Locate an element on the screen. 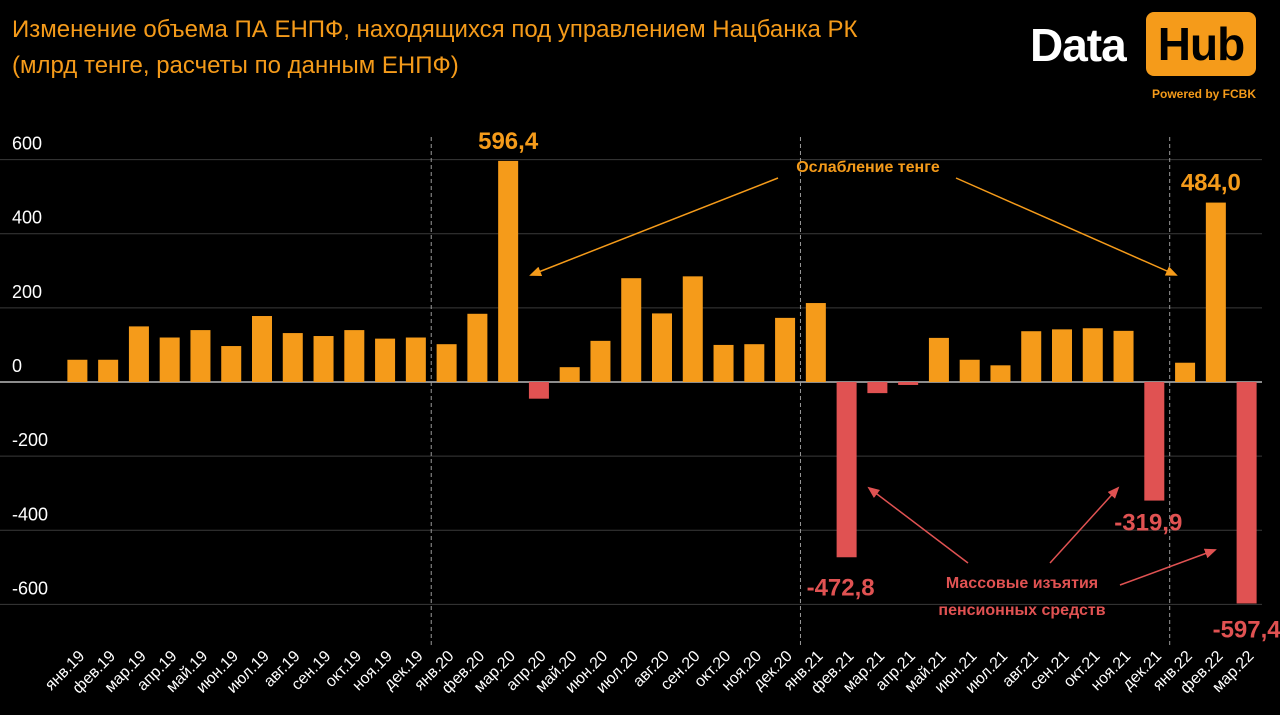 The image size is (1280, 715). y-tick-label: 200 is located at coordinates (27, 292).